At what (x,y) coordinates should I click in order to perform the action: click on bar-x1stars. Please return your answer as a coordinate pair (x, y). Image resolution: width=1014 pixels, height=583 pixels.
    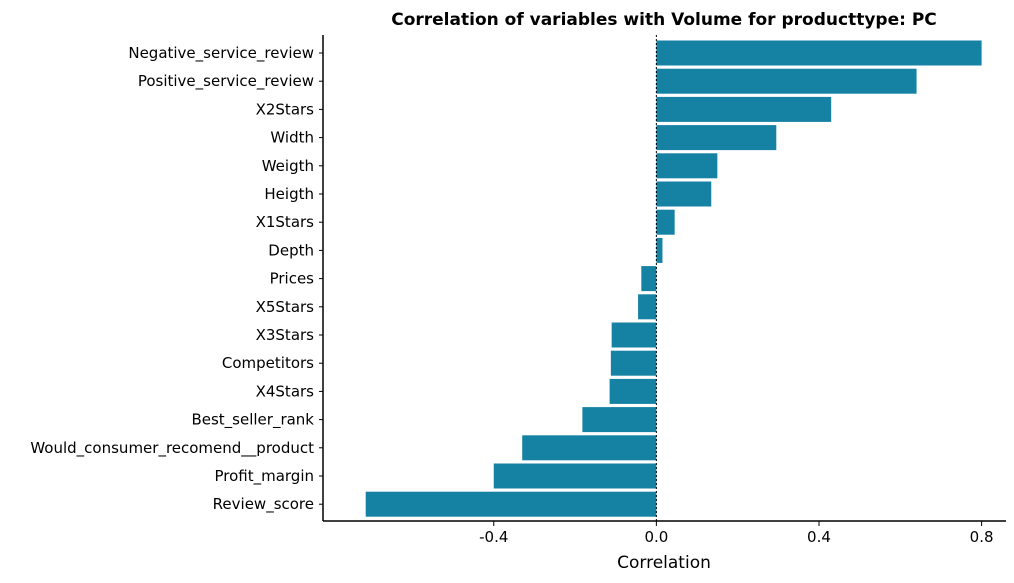
    Looking at the image, I should click on (665, 222).